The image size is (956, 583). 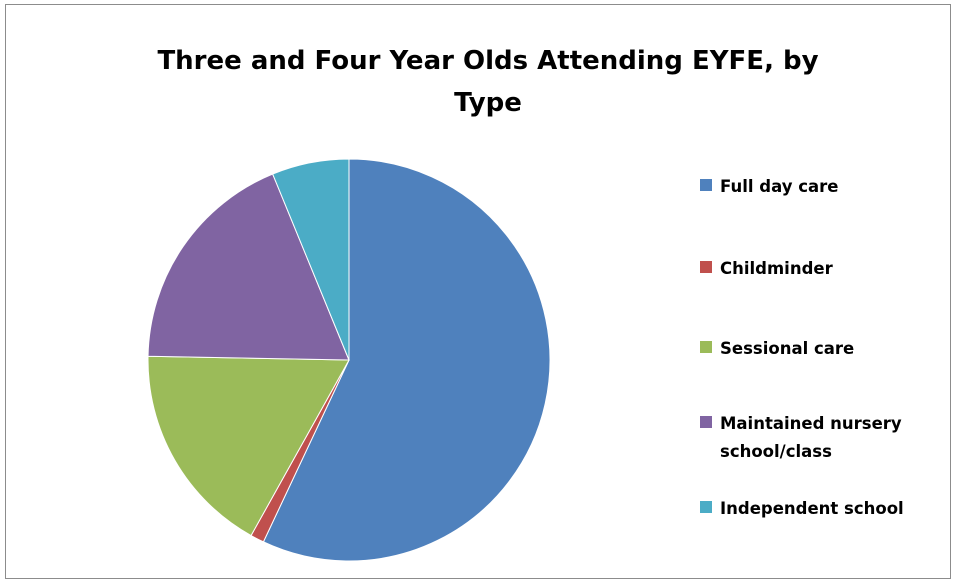 I want to click on legend-swatch-maintained-nursery-school-class, so click(x=706, y=422).